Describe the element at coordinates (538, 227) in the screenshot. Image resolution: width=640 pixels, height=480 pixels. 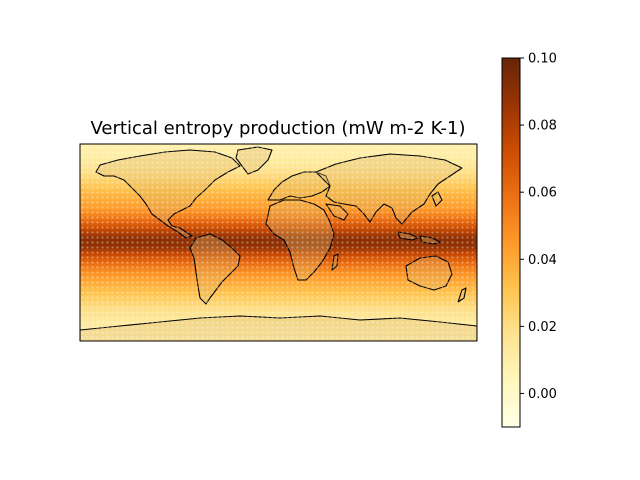
I see `colorbar-ticks: 0.00 0.02 0.04 0.06 0.08 0.10` at that location.